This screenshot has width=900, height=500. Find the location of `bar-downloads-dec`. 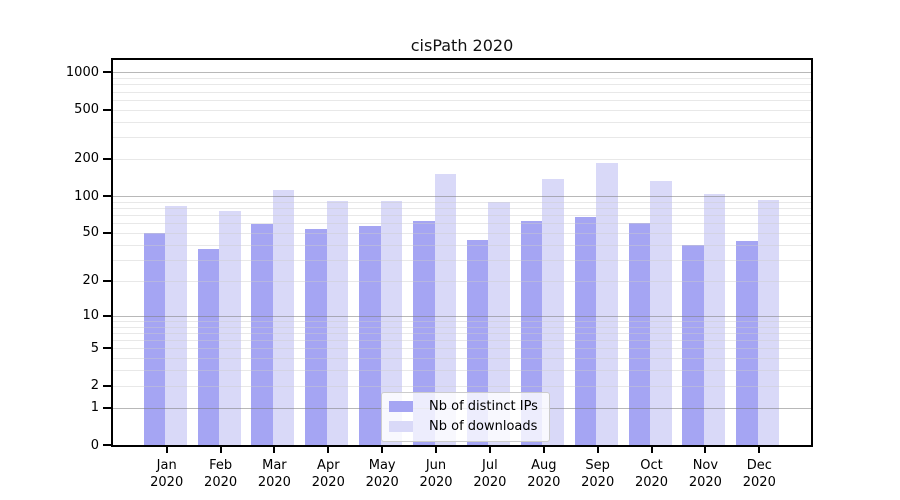

bar-downloads-dec is located at coordinates (768, 322).